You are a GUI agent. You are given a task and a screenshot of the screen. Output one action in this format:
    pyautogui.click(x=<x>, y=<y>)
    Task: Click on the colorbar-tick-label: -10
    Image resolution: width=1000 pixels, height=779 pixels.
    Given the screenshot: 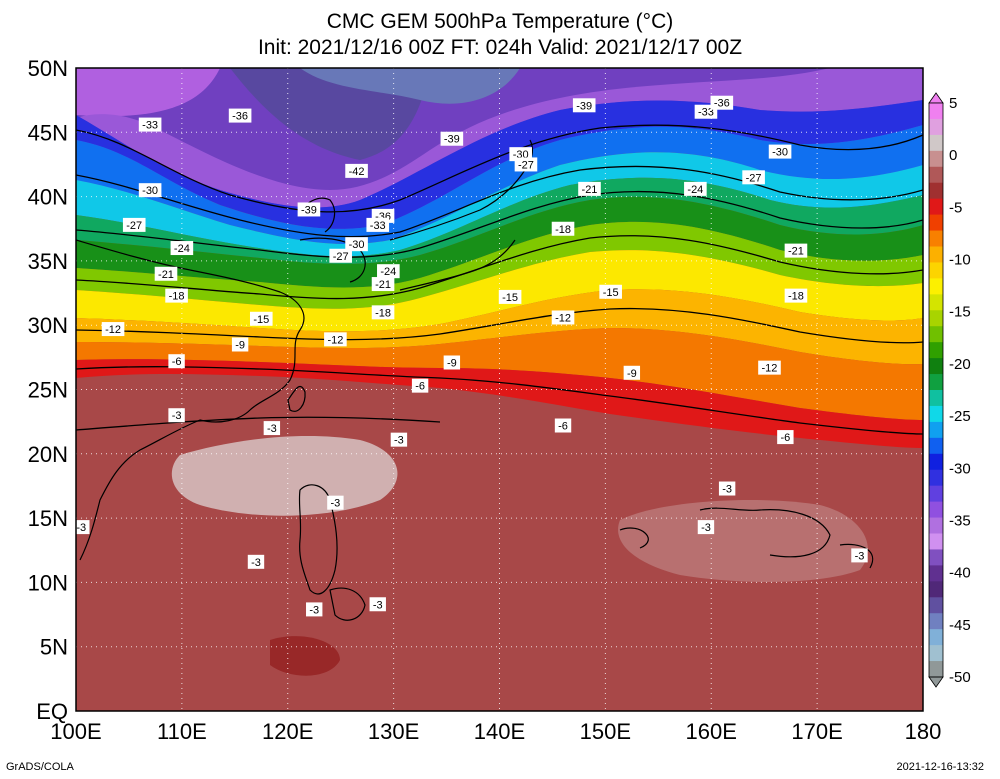 What is the action you would take?
    pyautogui.click(x=960, y=260)
    